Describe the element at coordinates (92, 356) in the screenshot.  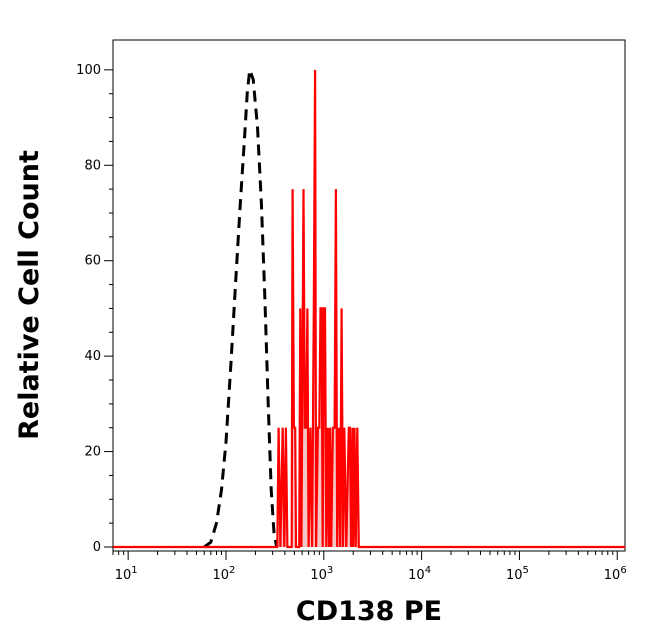
I see `y-tick-label: 40` at that location.